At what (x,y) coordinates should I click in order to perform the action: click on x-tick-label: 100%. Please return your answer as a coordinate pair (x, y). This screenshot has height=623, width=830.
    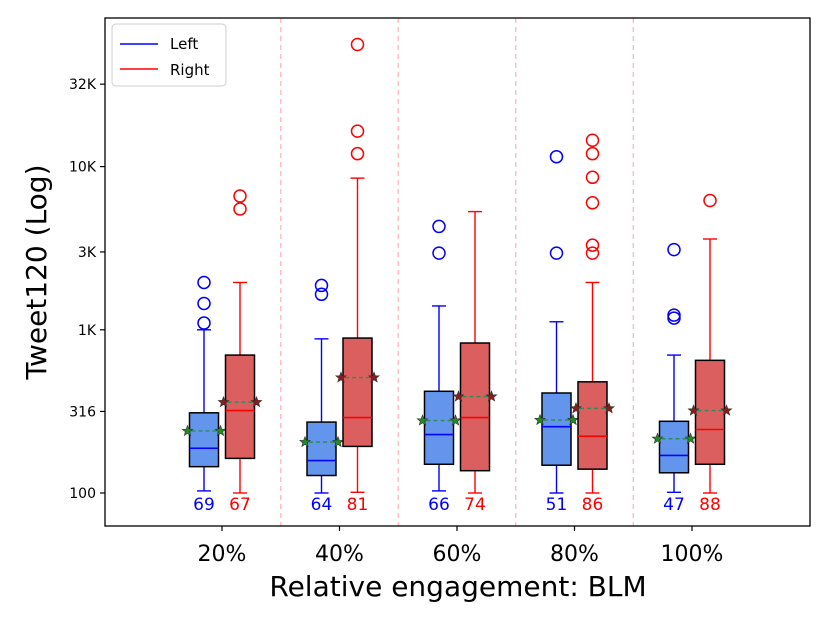
    Looking at the image, I should click on (692, 554).